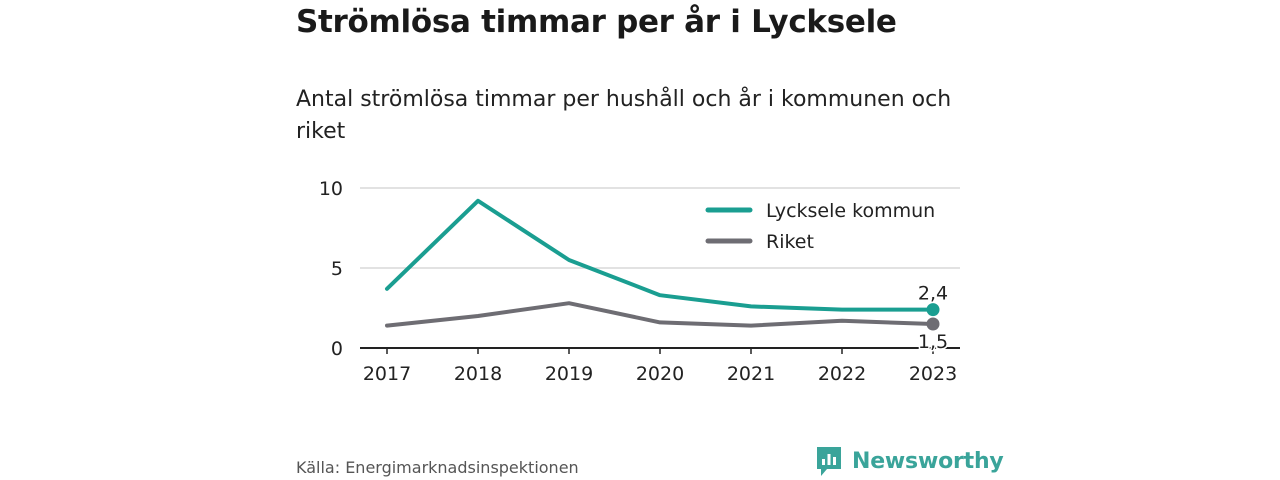  Describe the element at coordinates (850, 211) in the screenshot. I see `legend-label: Lycksele kommun` at that location.